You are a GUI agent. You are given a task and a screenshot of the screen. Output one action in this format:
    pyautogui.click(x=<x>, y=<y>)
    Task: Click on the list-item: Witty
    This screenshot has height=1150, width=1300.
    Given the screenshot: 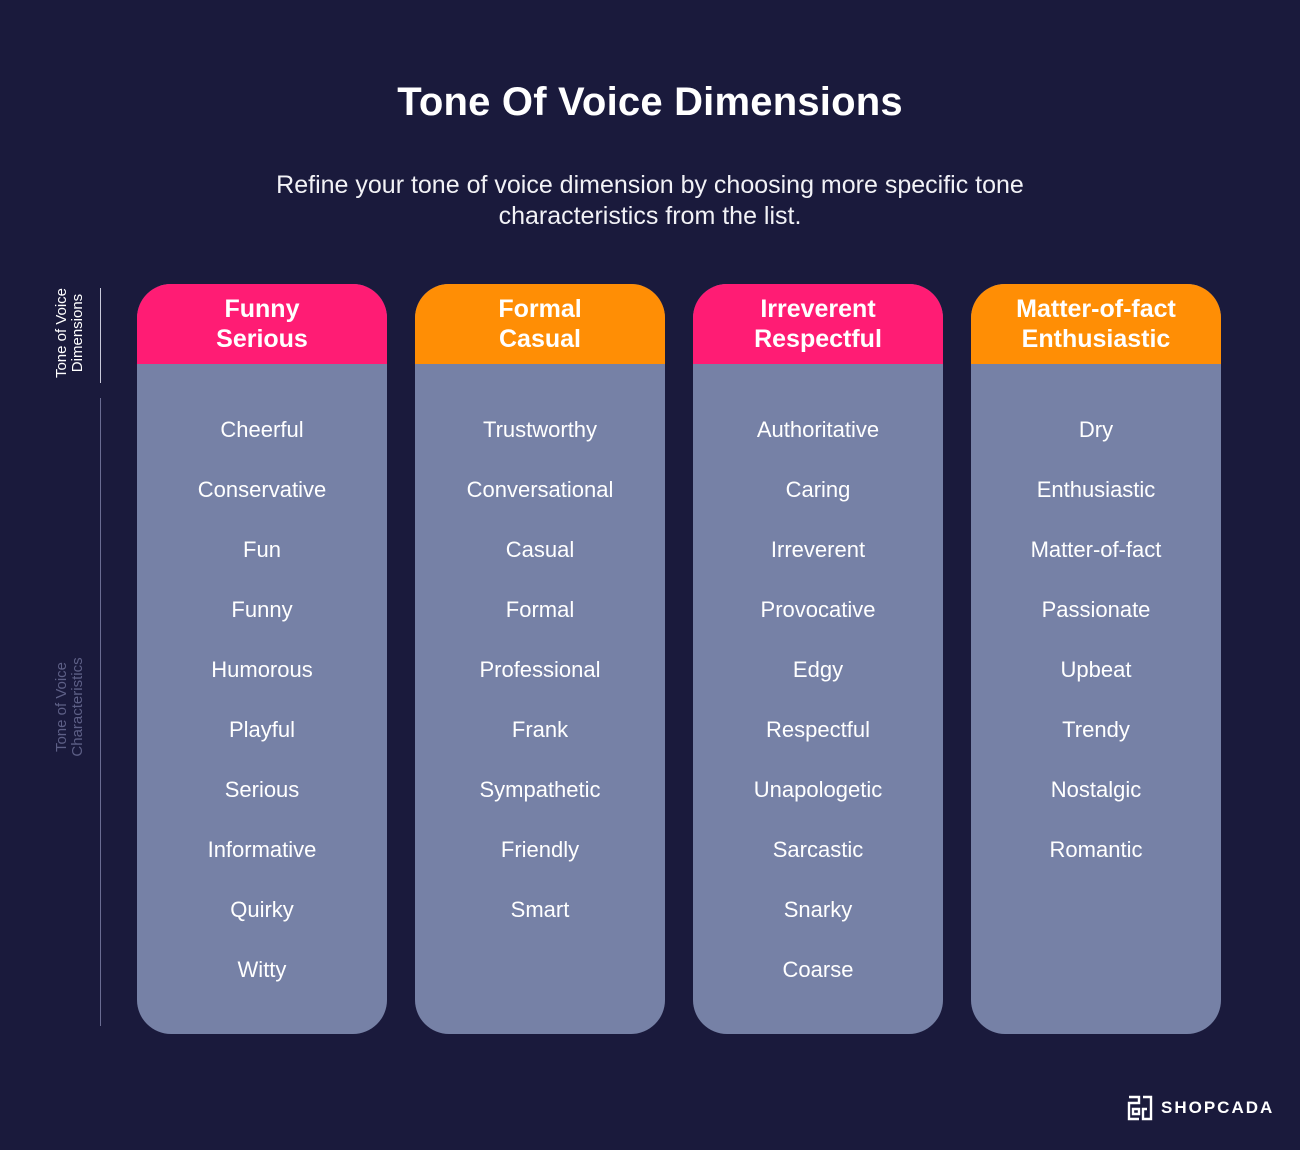 What is the action you would take?
    pyautogui.click(x=262, y=969)
    